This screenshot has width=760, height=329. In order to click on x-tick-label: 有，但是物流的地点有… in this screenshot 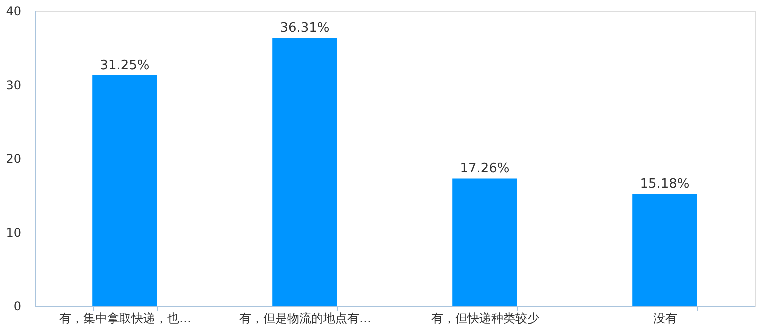, I will do `click(306, 319)`.